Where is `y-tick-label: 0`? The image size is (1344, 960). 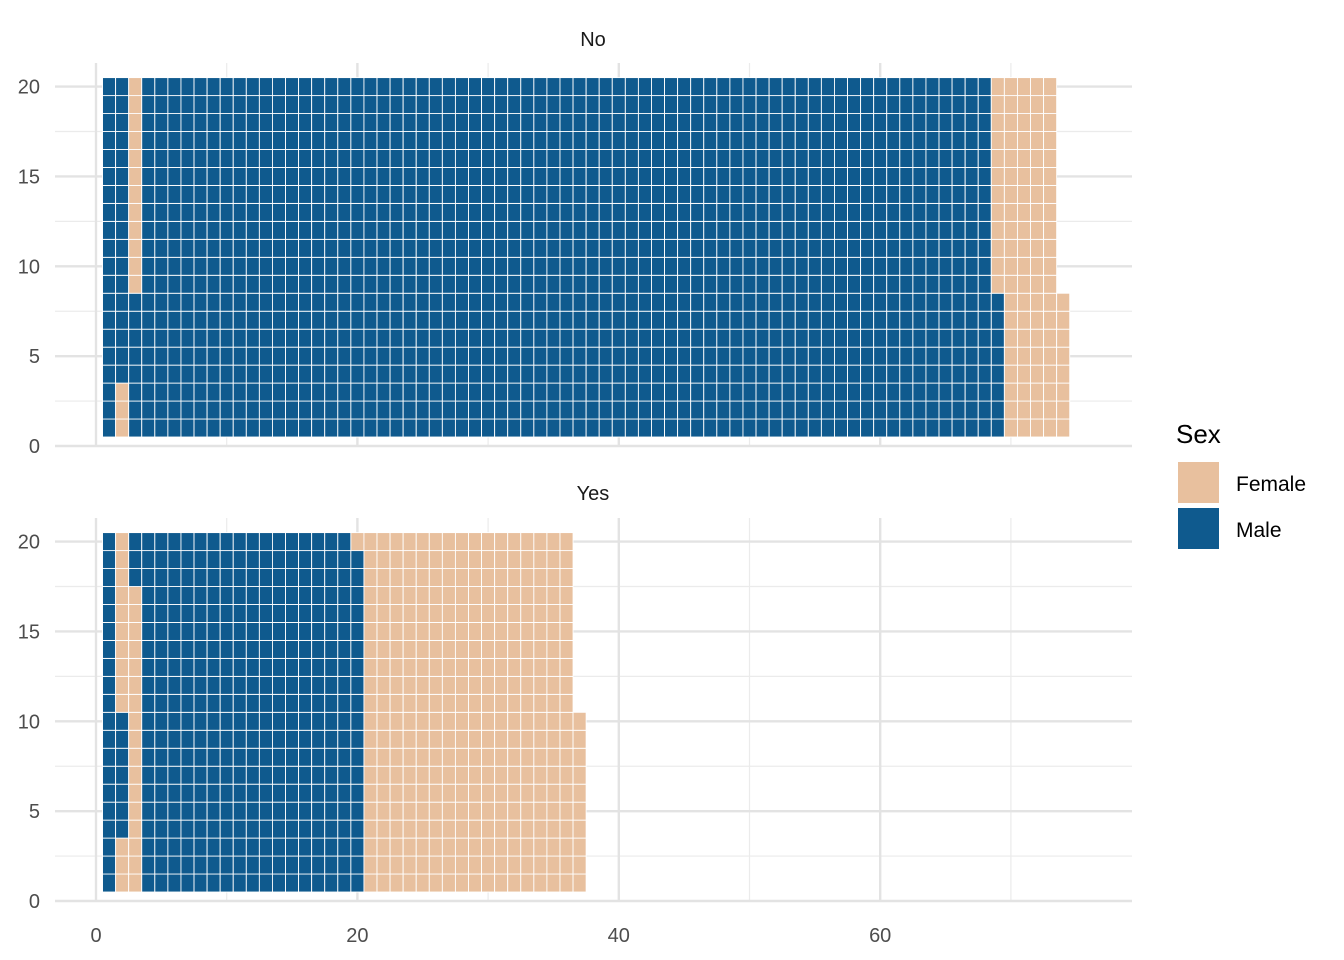
y-tick-label: 0 is located at coordinates (34, 902).